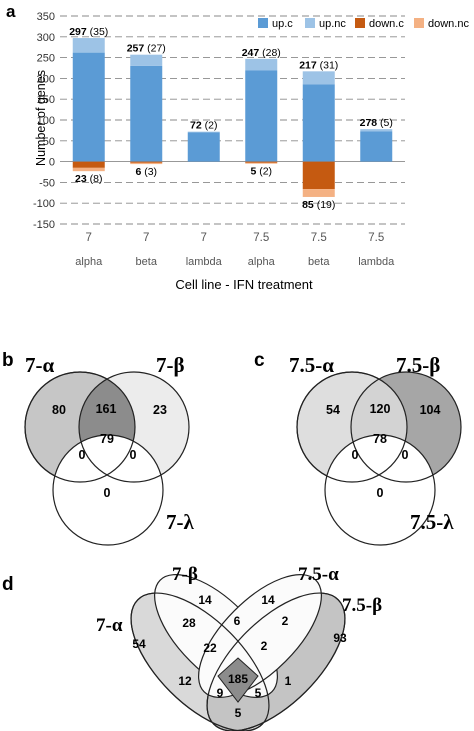  I want to click on bar-down.c-7-alpha, so click(88, 164).